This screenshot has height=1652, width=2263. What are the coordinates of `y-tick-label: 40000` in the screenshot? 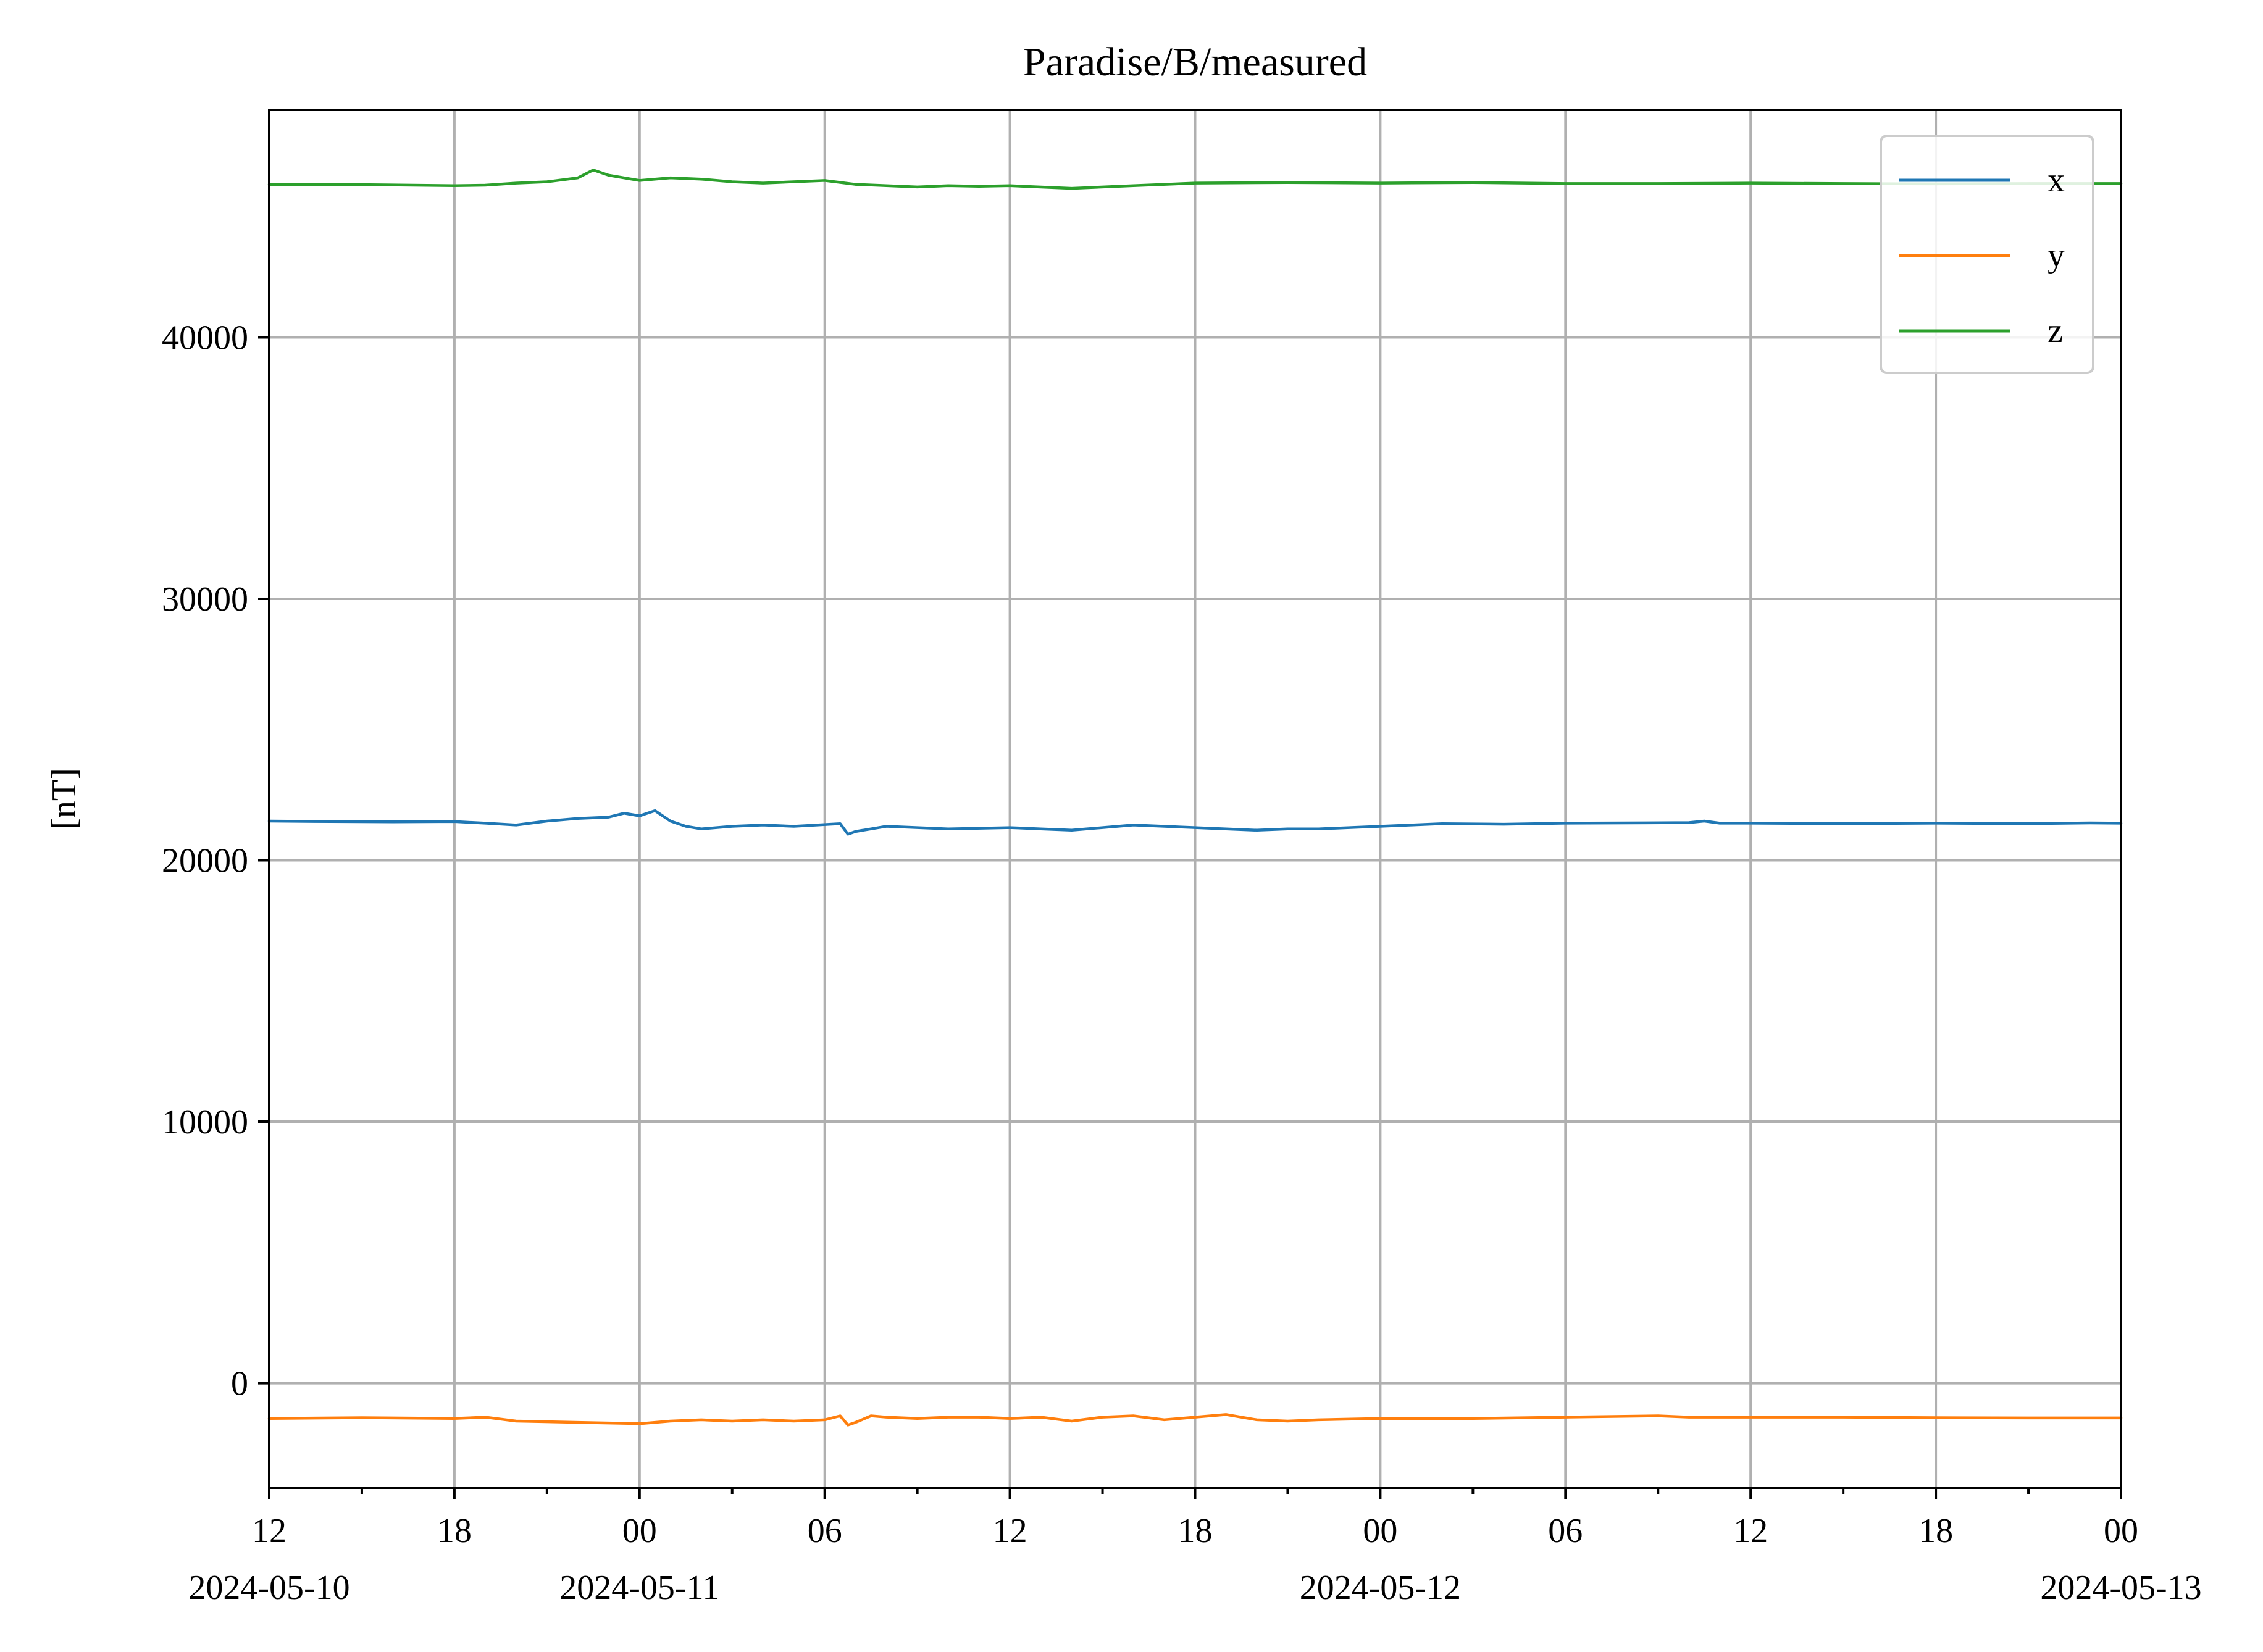 It's located at (205, 338).